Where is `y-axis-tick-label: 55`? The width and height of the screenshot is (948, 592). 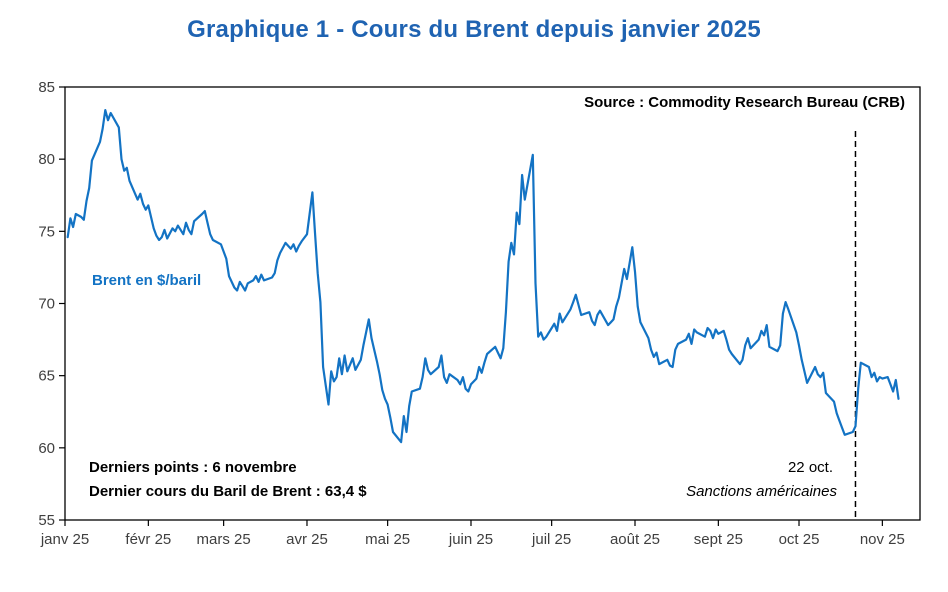 y-axis-tick-label: 55 is located at coordinates (46, 520).